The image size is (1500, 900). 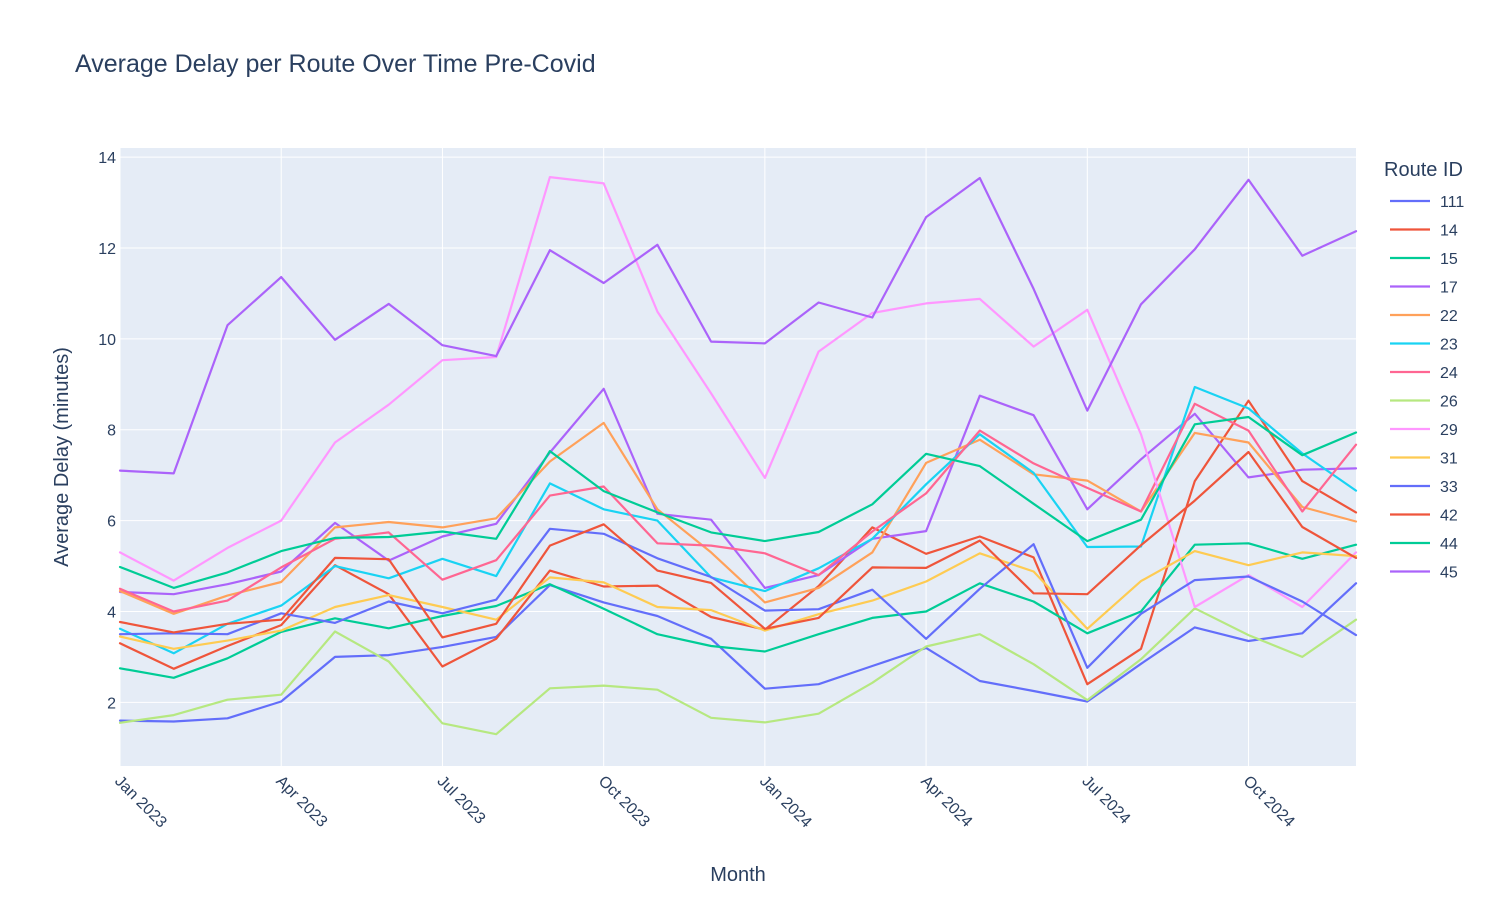 What do you see at coordinates (1449, 487) in the screenshot?
I see `legend-label: 33` at bounding box center [1449, 487].